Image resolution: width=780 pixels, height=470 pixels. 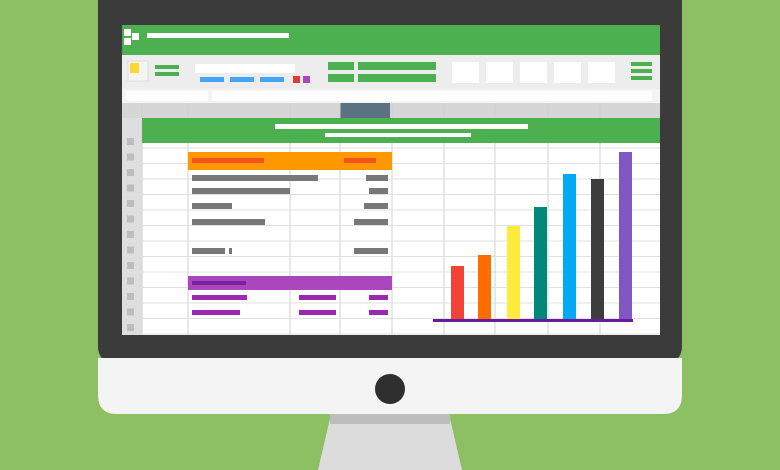 I want to click on chart-axis-graphic, so click(x=533, y=320).